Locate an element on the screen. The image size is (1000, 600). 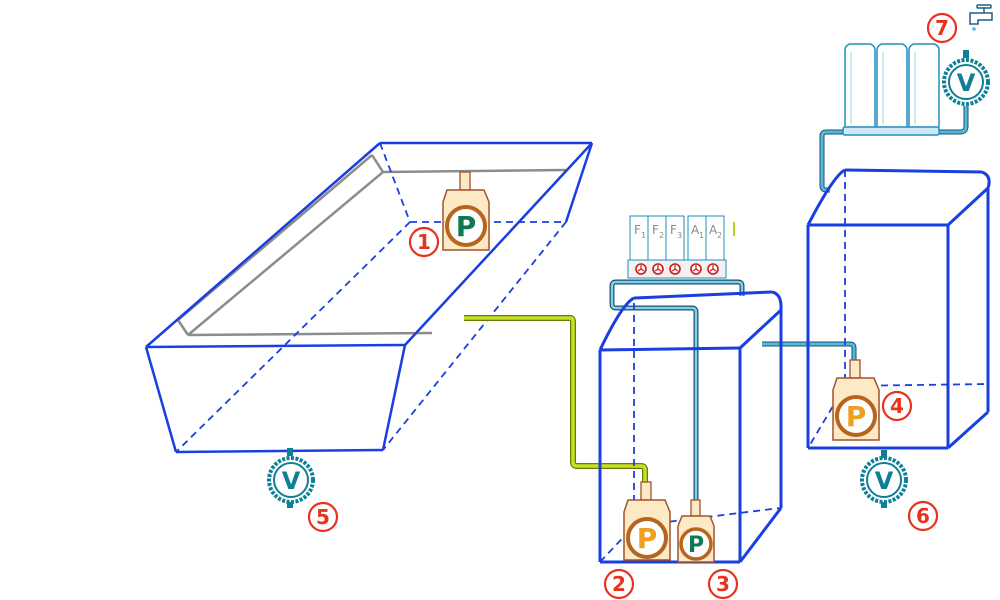
dosing-channel-f2: F 2 is located at coordinates (657, 238).